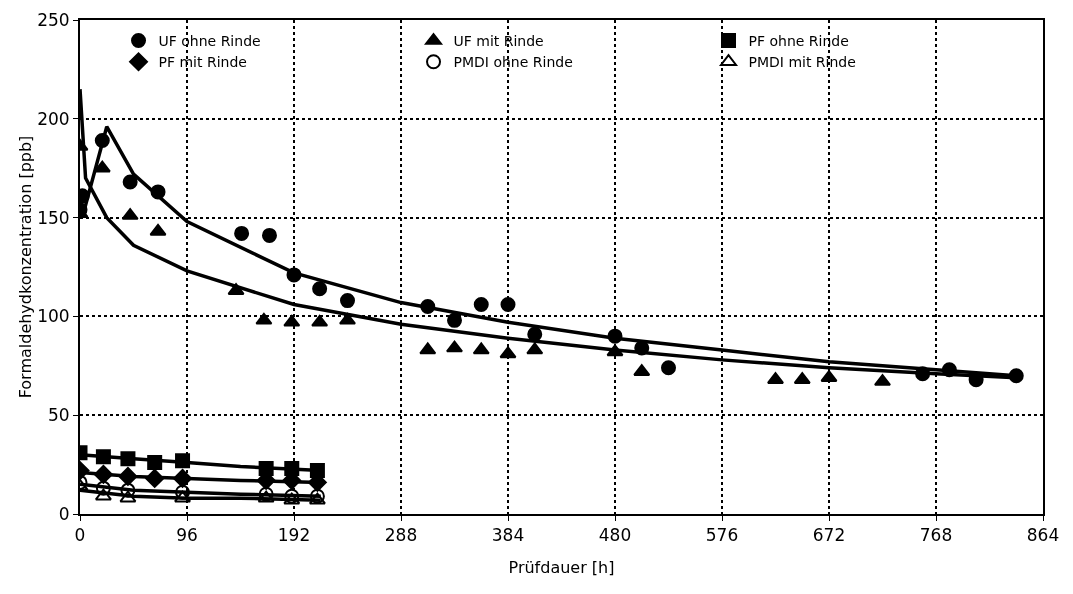  Describe the element at coordinates (58, 415) in the screenshot. I see `y-tick-label: 50` at that location.